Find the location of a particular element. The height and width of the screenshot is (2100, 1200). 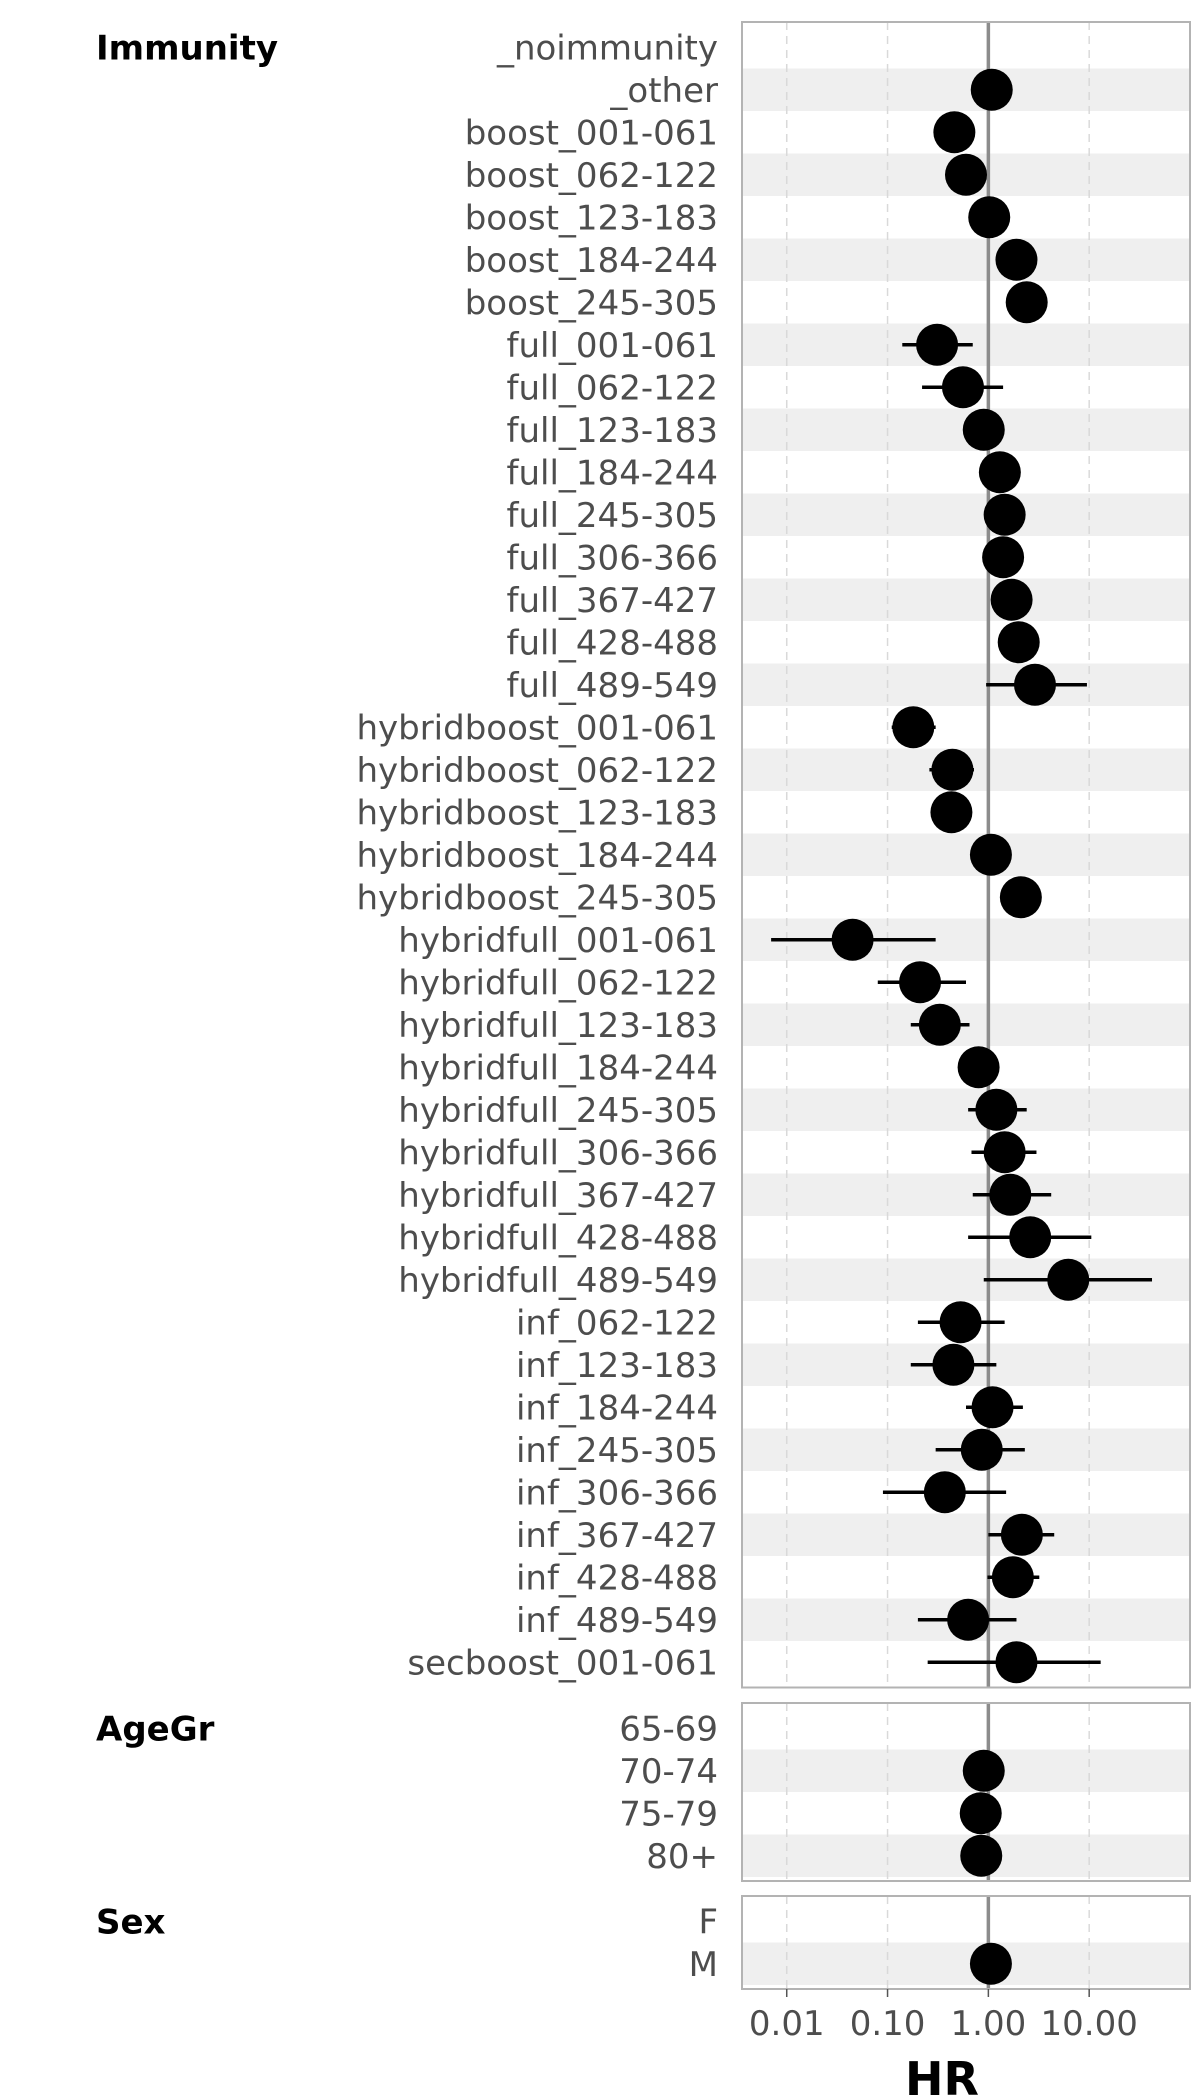

row-label: hybridboost_245-305 is located at coordinates (537, 898).